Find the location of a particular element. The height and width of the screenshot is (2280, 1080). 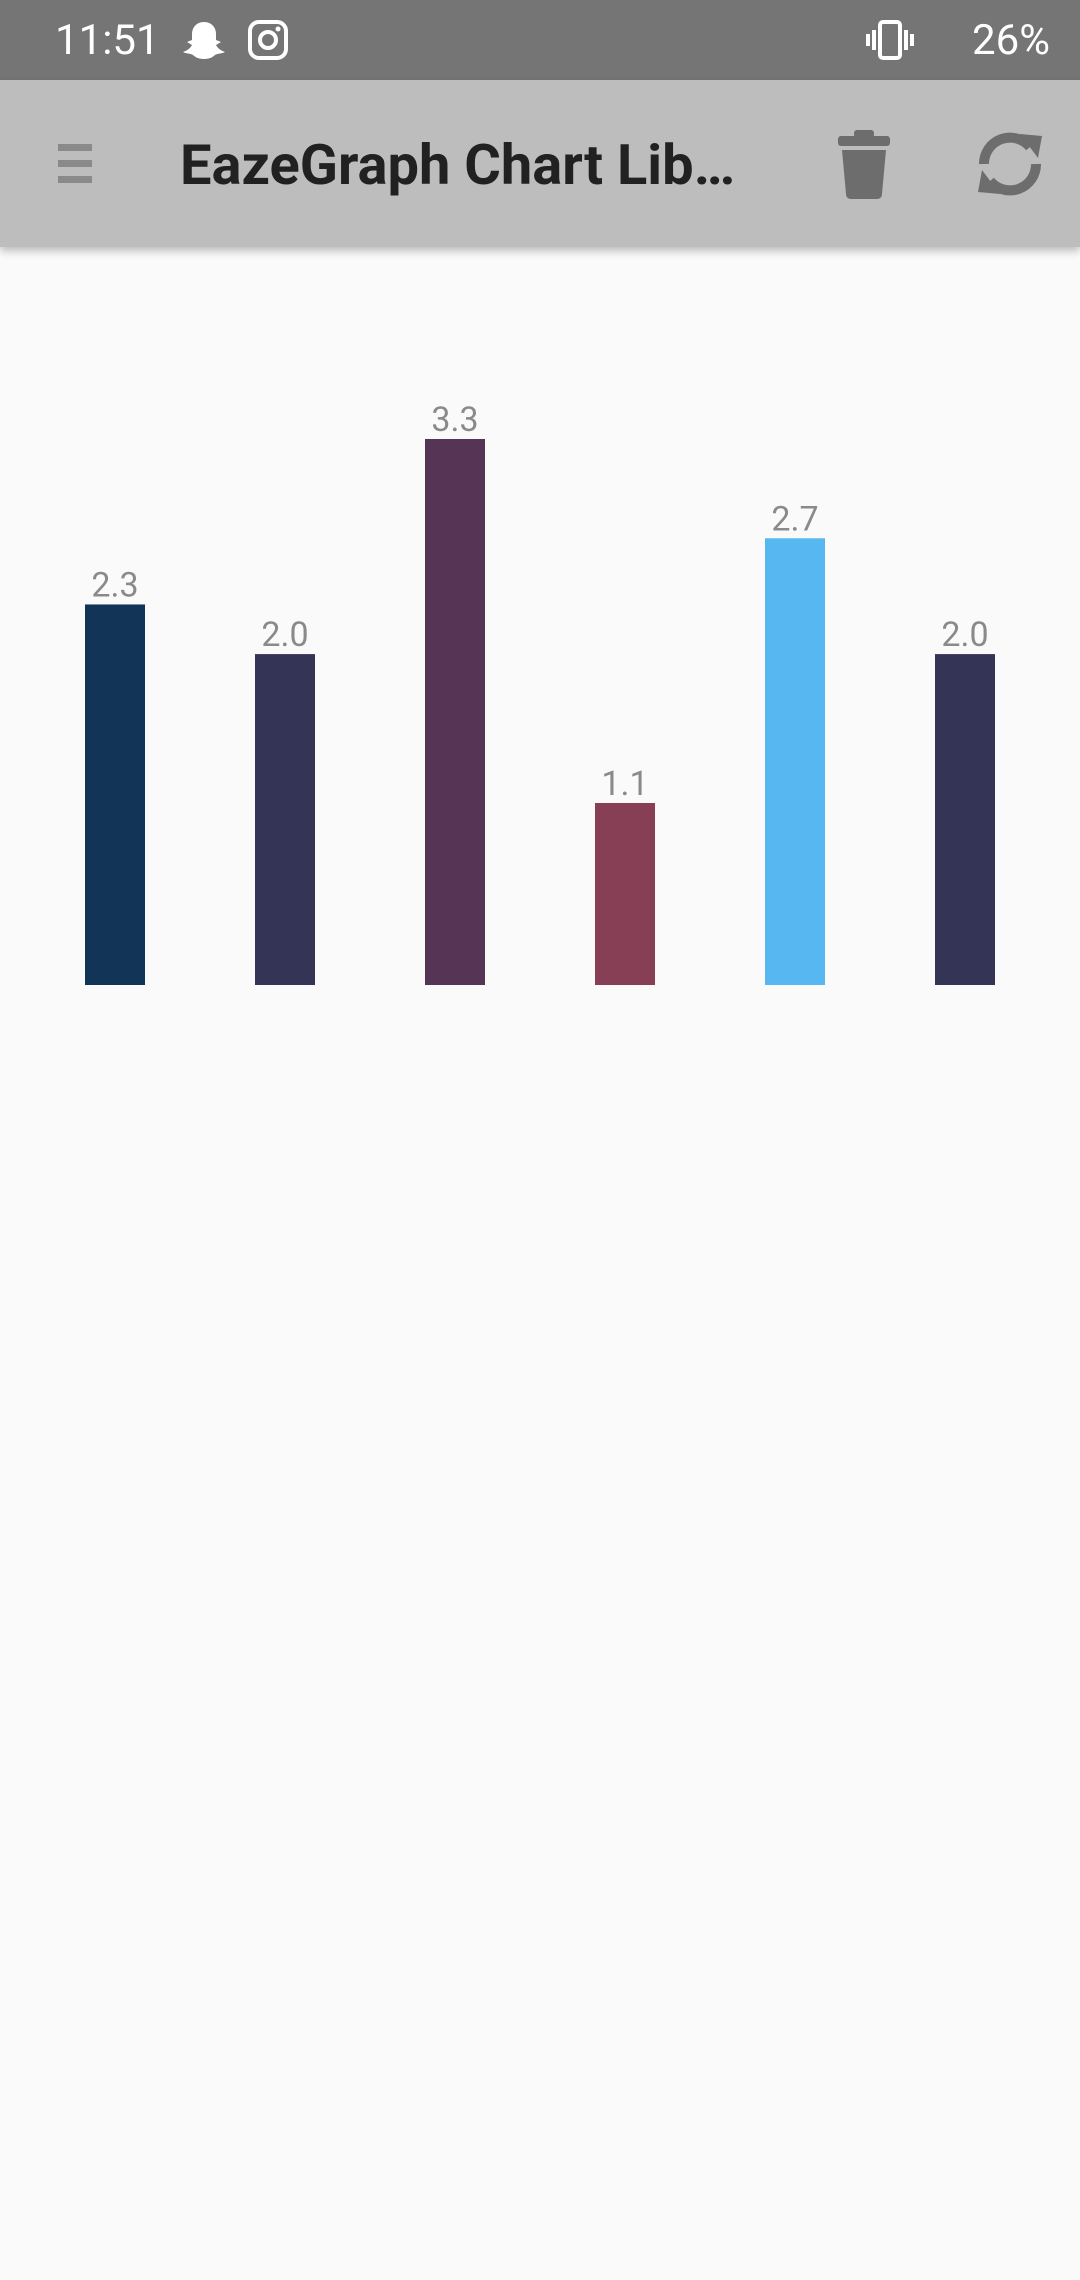

value-label: 1.1 is located at coordinates (624, 784).